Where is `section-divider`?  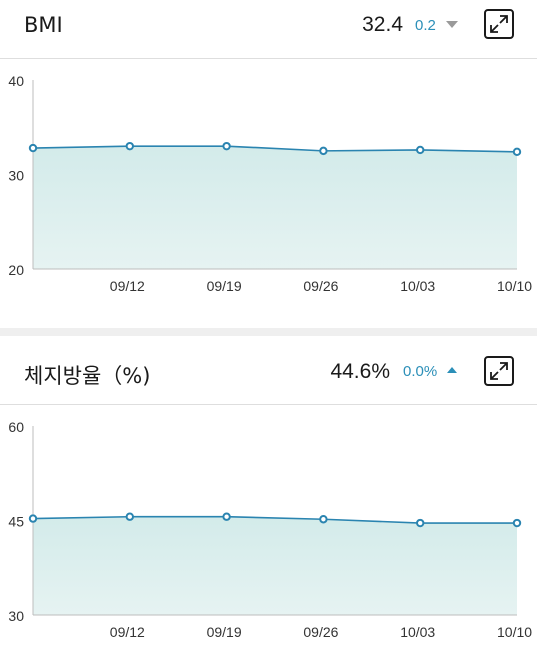 section-divider is located at coordinates (268, 332).